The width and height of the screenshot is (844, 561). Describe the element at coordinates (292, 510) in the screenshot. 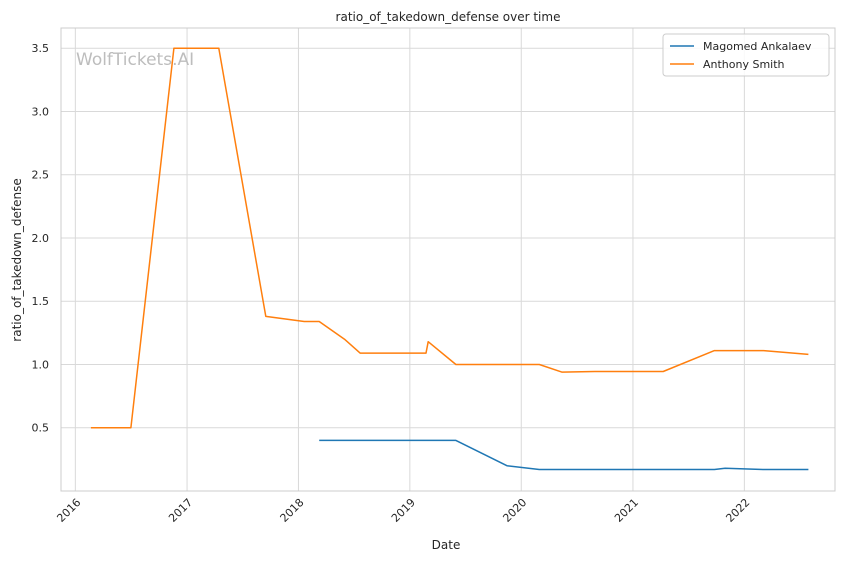

I see `x-tick-label: 2018` at that location.